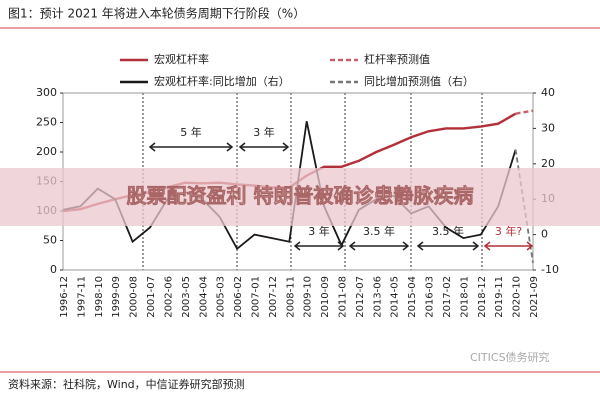 The height and width of the screenshot is (400, 600). What do you see at coordinates (99, 297) in the screenshot?
I see `x-tick-label: 1998-10` at bounding box center [99, 297].